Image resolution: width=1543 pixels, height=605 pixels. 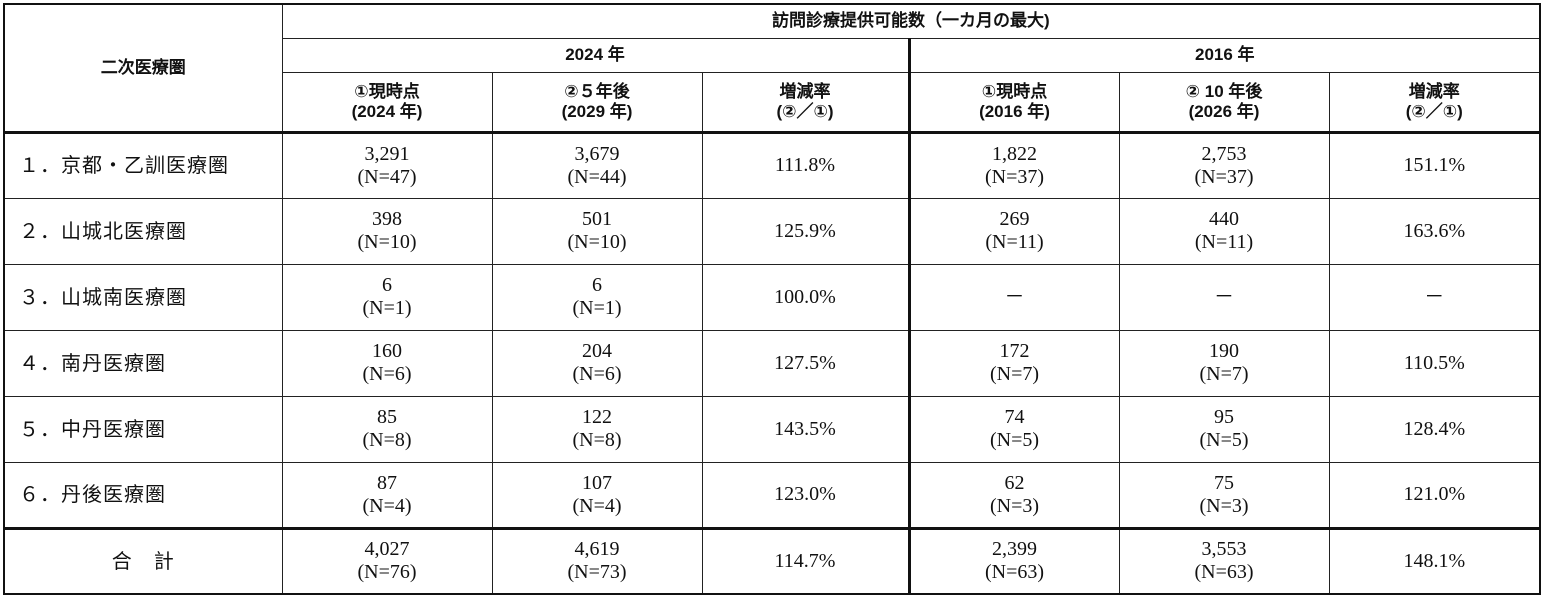 I want to click on header-row-years: 2024 年 2016 年, so click(x=773, y=55).